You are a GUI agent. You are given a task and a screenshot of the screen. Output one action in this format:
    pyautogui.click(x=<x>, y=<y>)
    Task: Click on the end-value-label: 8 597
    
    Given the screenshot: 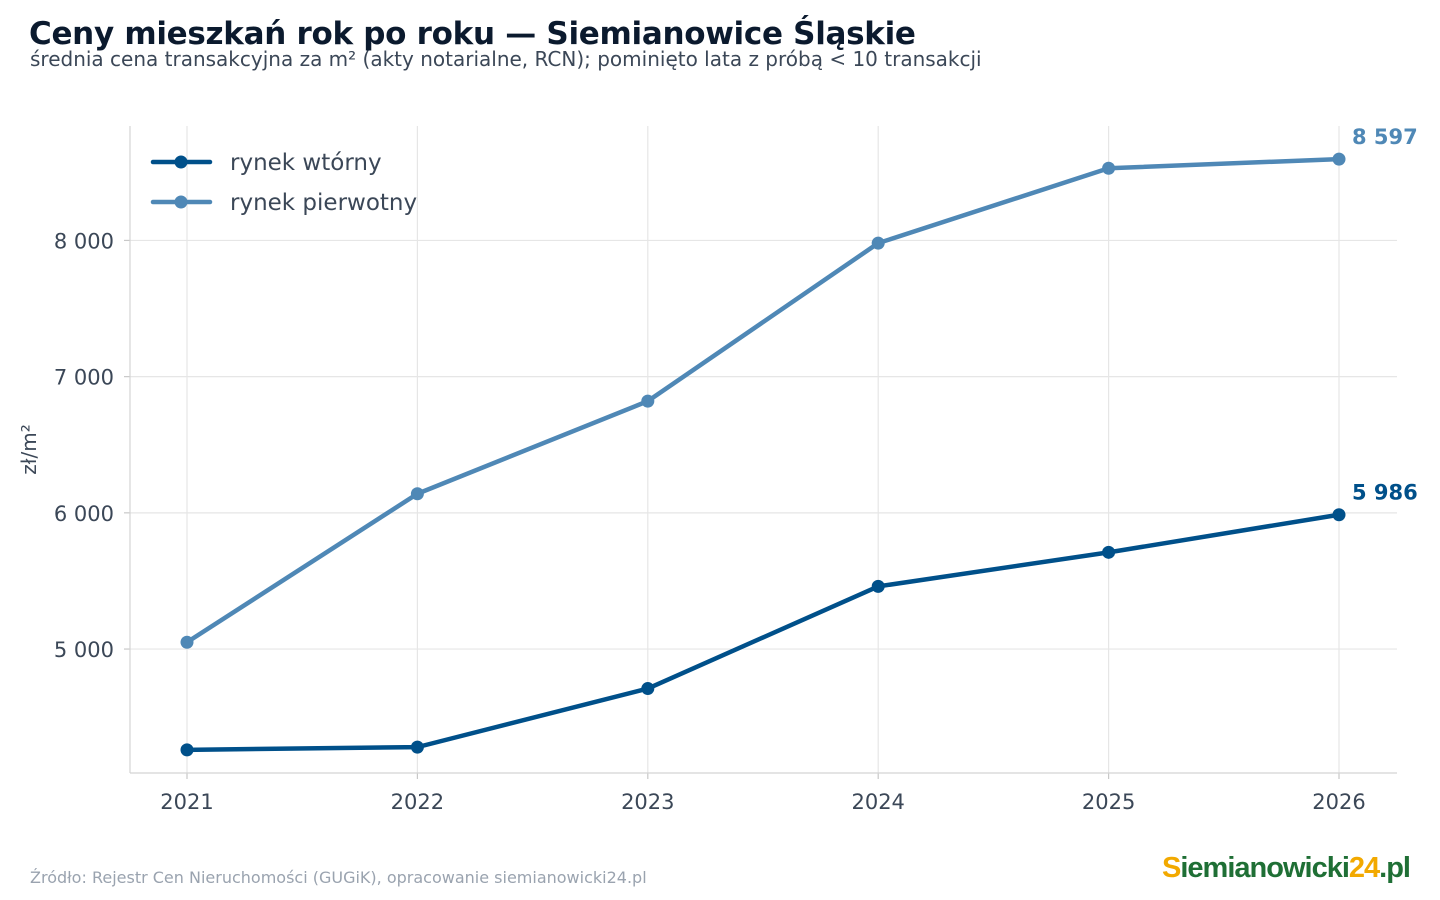 What is the action you would take?
    pyautogui.click(x=1385, y=137)
    